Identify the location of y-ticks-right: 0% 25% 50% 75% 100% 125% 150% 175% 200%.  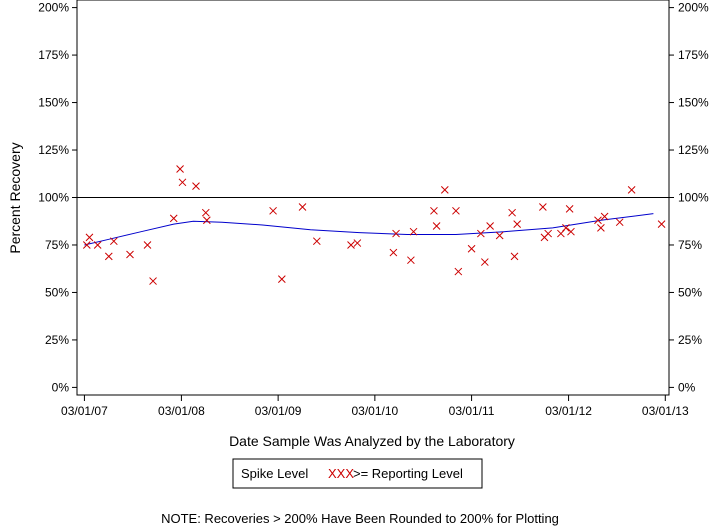
(689, 197).